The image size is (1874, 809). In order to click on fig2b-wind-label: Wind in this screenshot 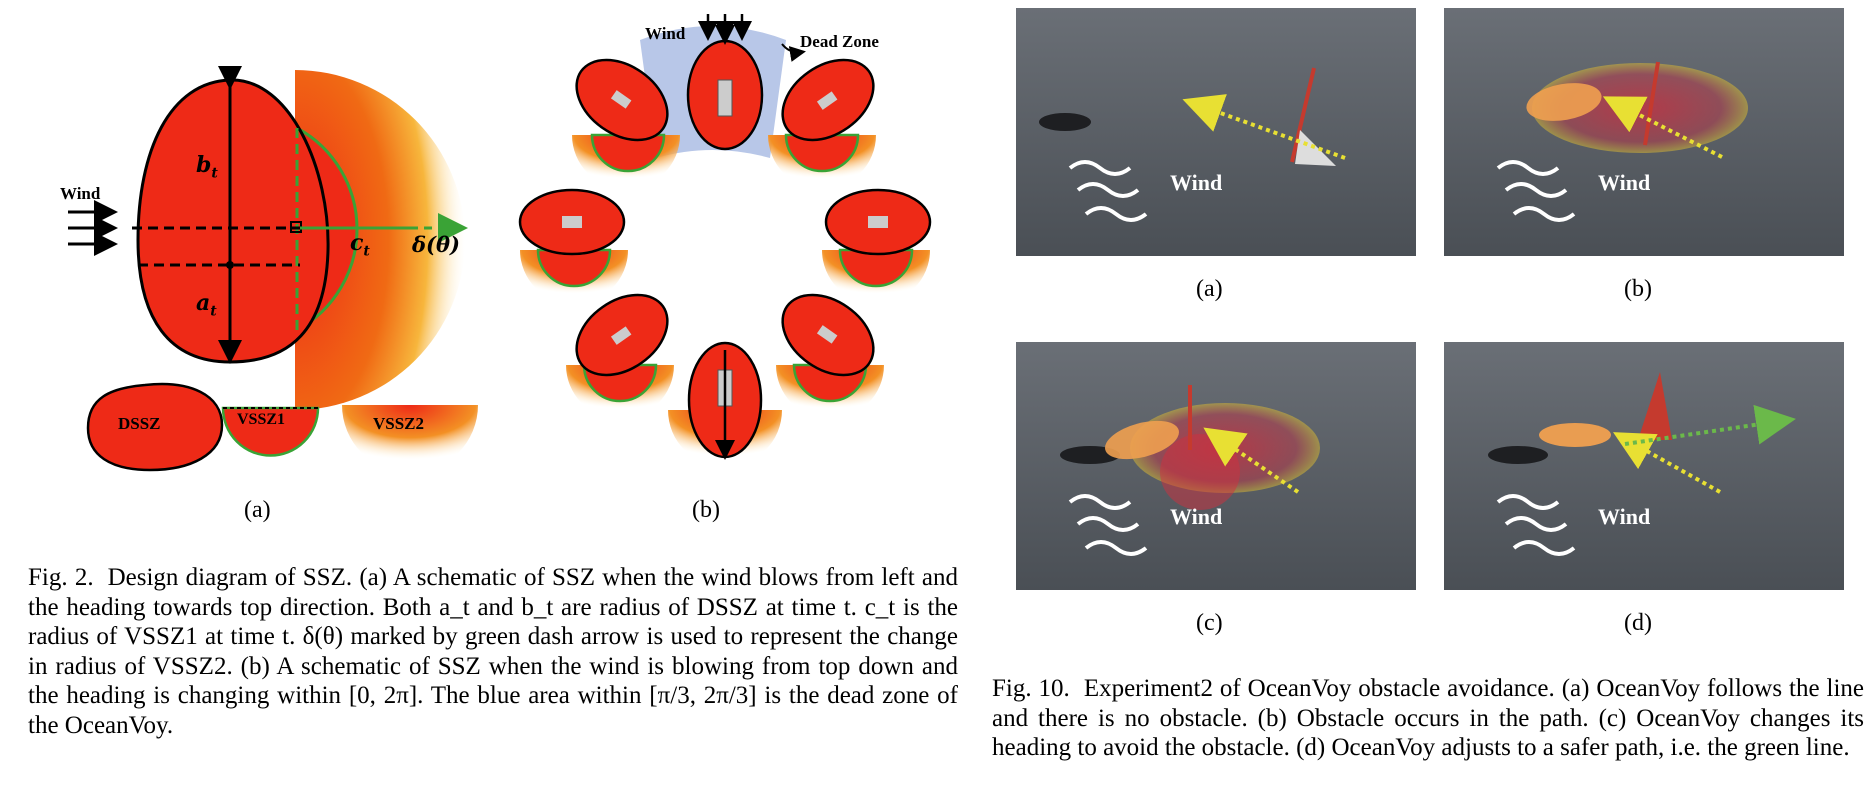, I will do `click(665, 33)`.